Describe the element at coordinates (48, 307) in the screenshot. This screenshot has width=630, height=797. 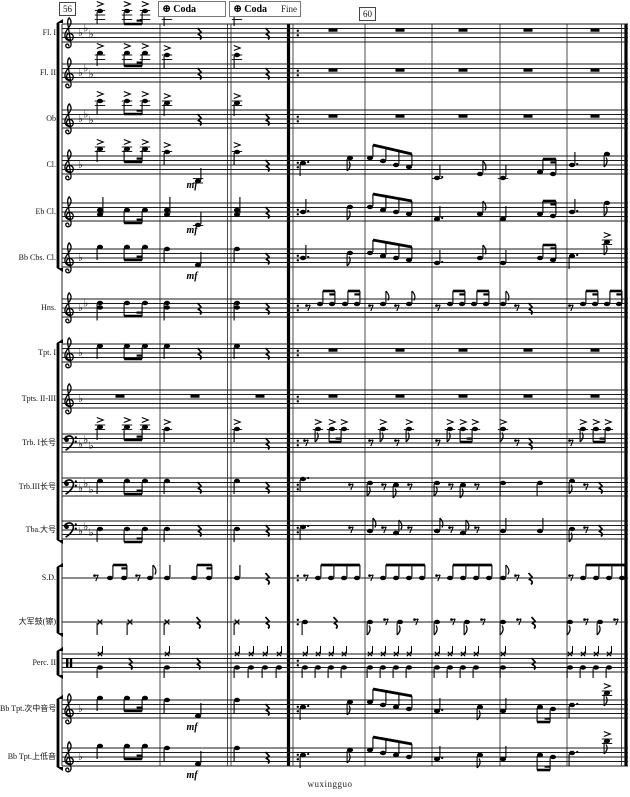
I see `instrument-label-hns: Hns.` at that location.